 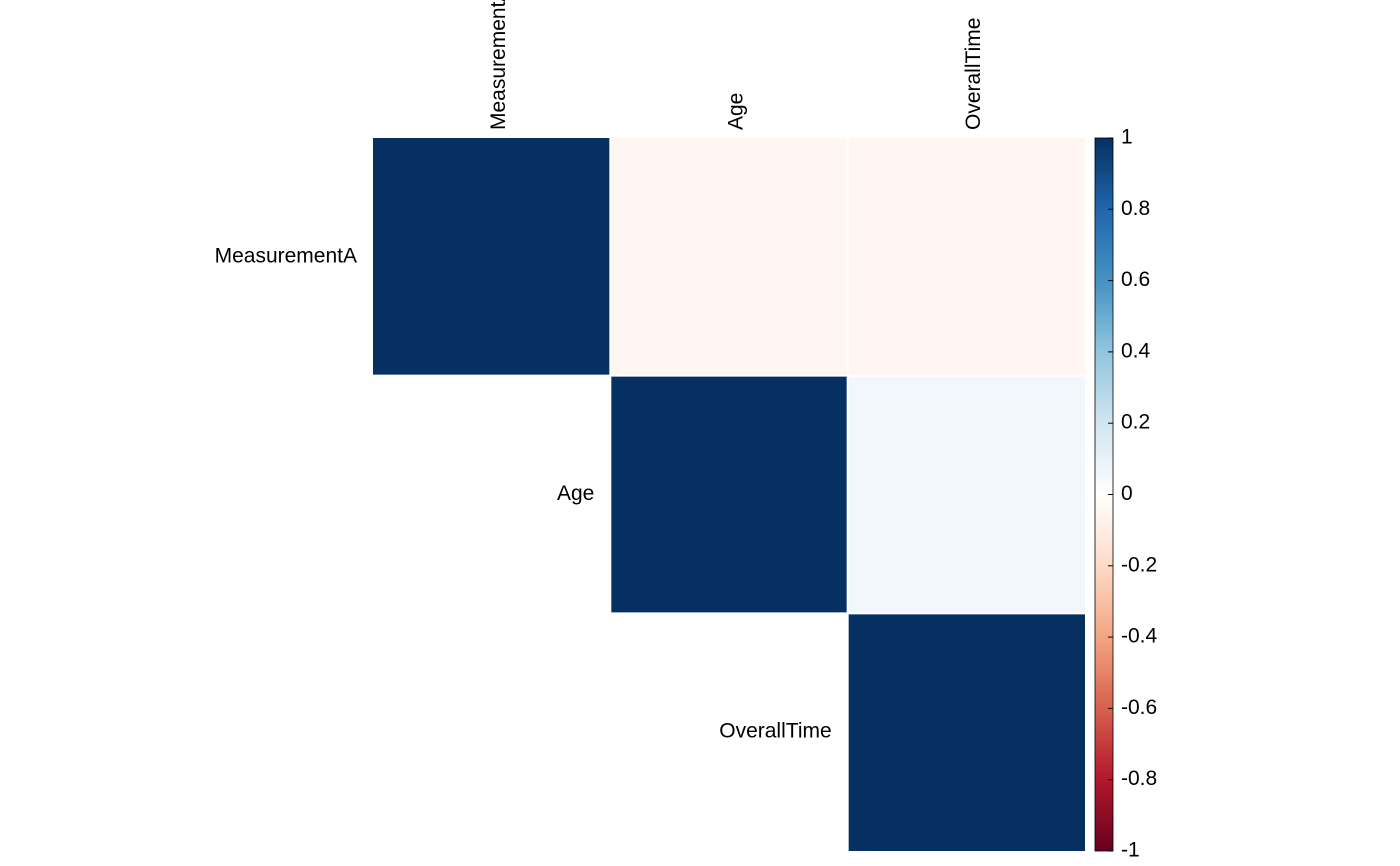 What do you see at coordinates (1139, 707) in the screenshot?
I see `colorbar-tick-label: -0.6` at bounding box center [1139, 707].